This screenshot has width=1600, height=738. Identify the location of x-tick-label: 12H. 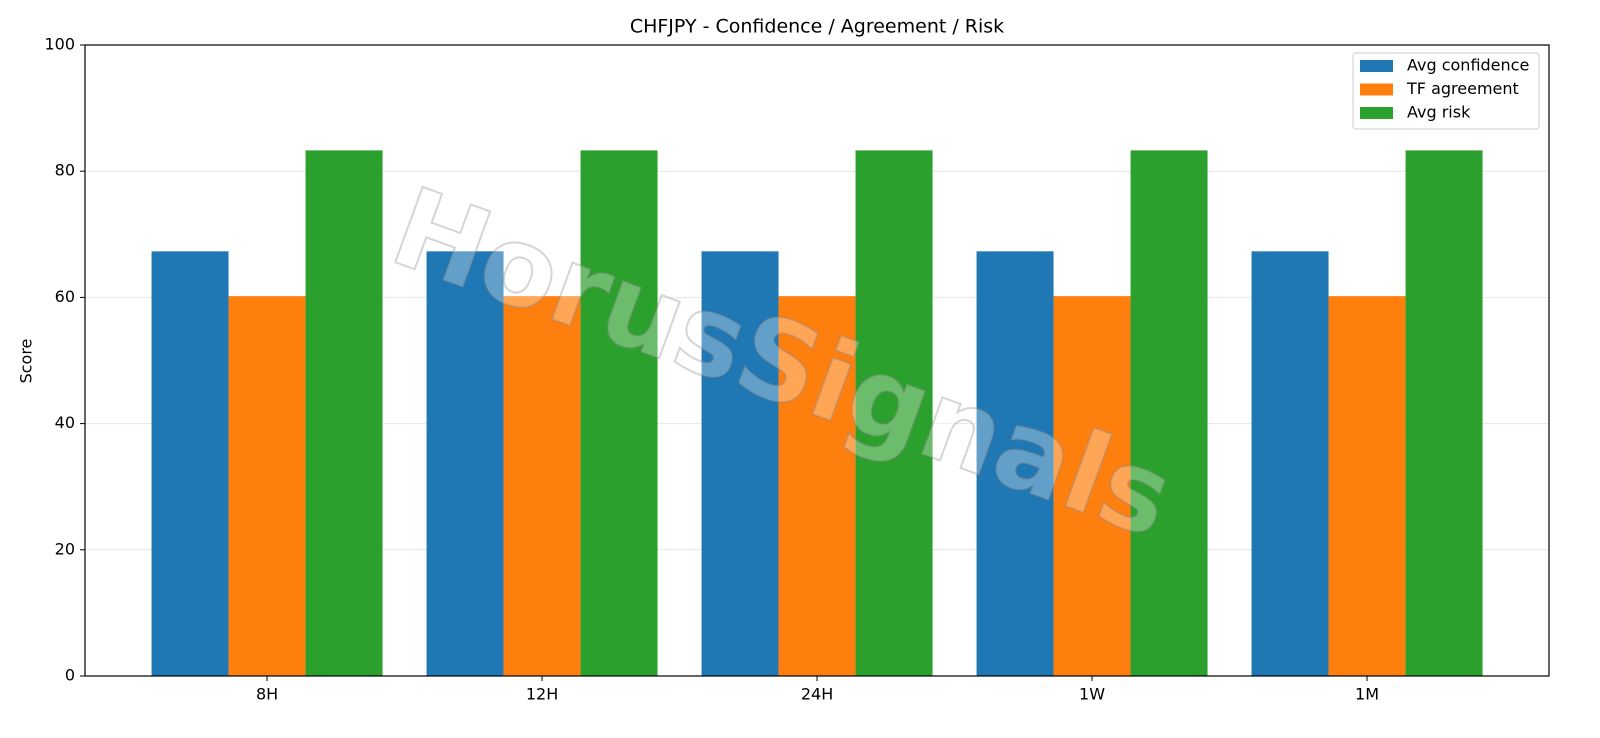
(542, 694).